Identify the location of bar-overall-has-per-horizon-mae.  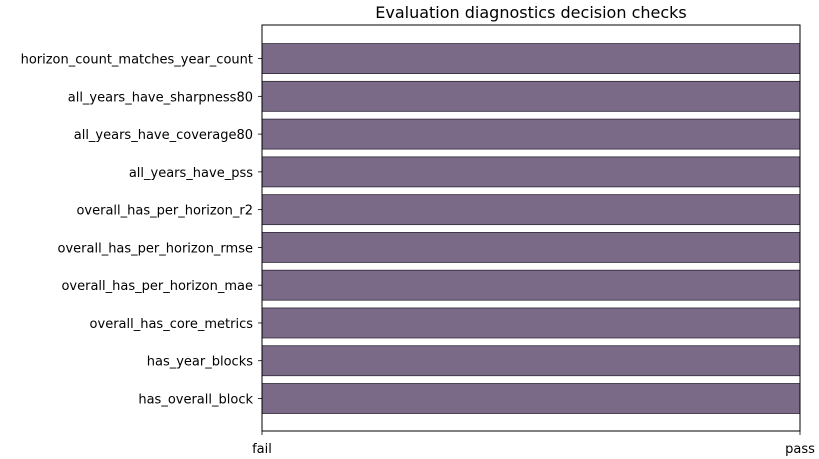
(531, 285).